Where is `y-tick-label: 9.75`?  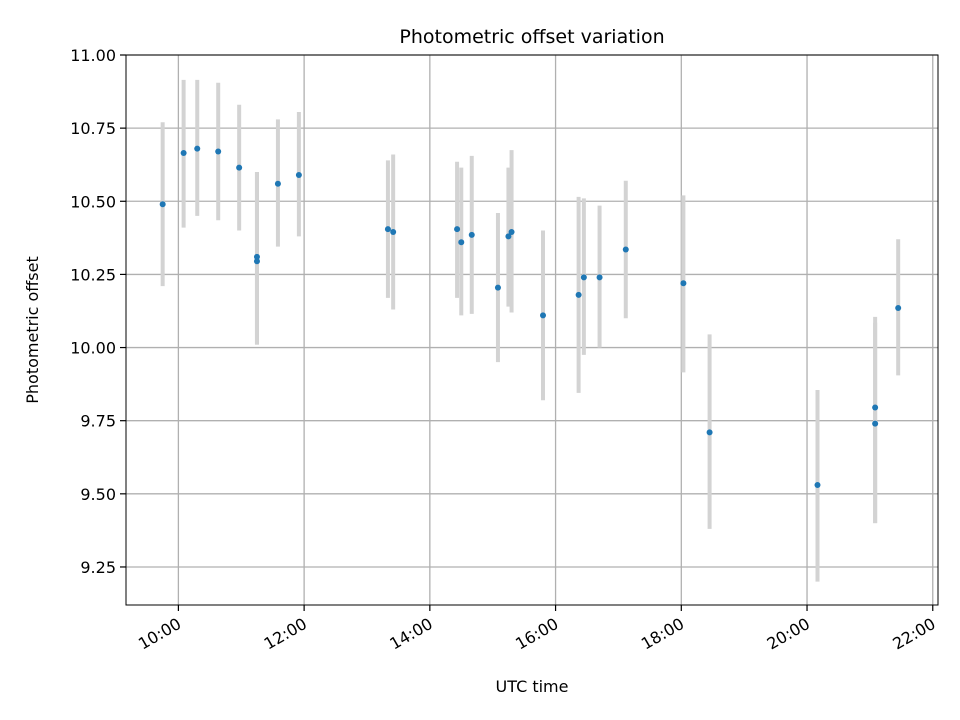 y-tick-label: 9.75 is located at coordinates (98, 421).